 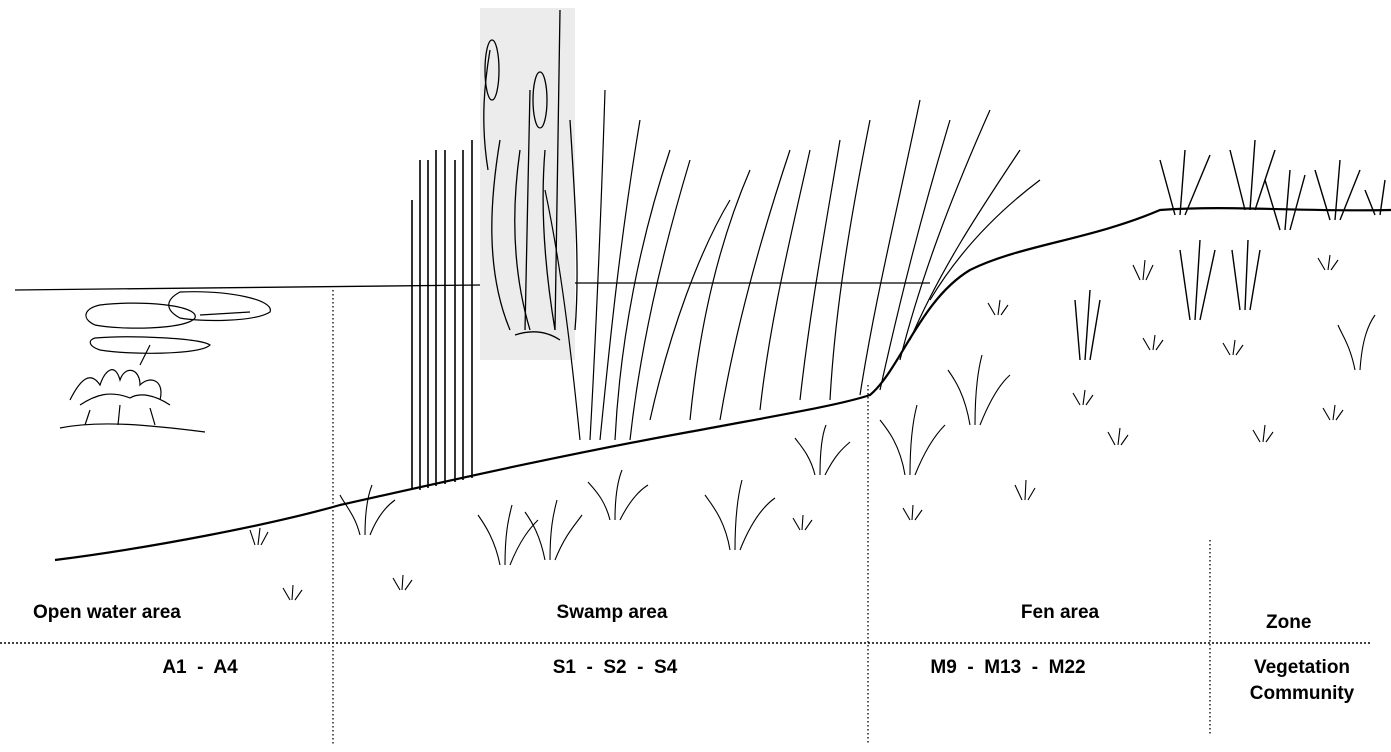 I want to click on legend-zone-label: Zone, so click(x=1289, y=622).